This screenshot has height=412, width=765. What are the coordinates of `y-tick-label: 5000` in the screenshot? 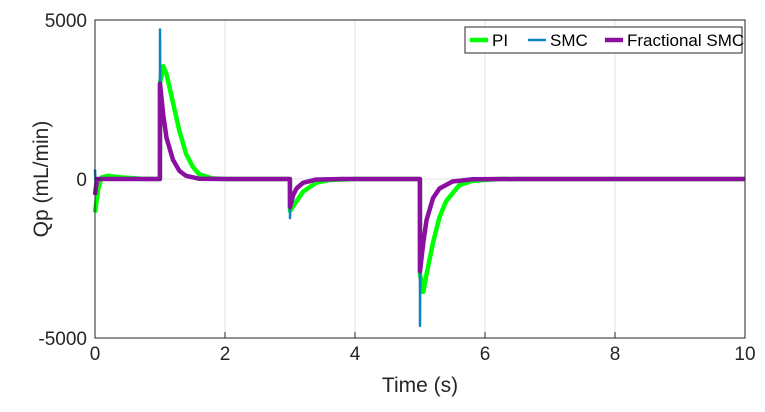 It's located at (66, 21).